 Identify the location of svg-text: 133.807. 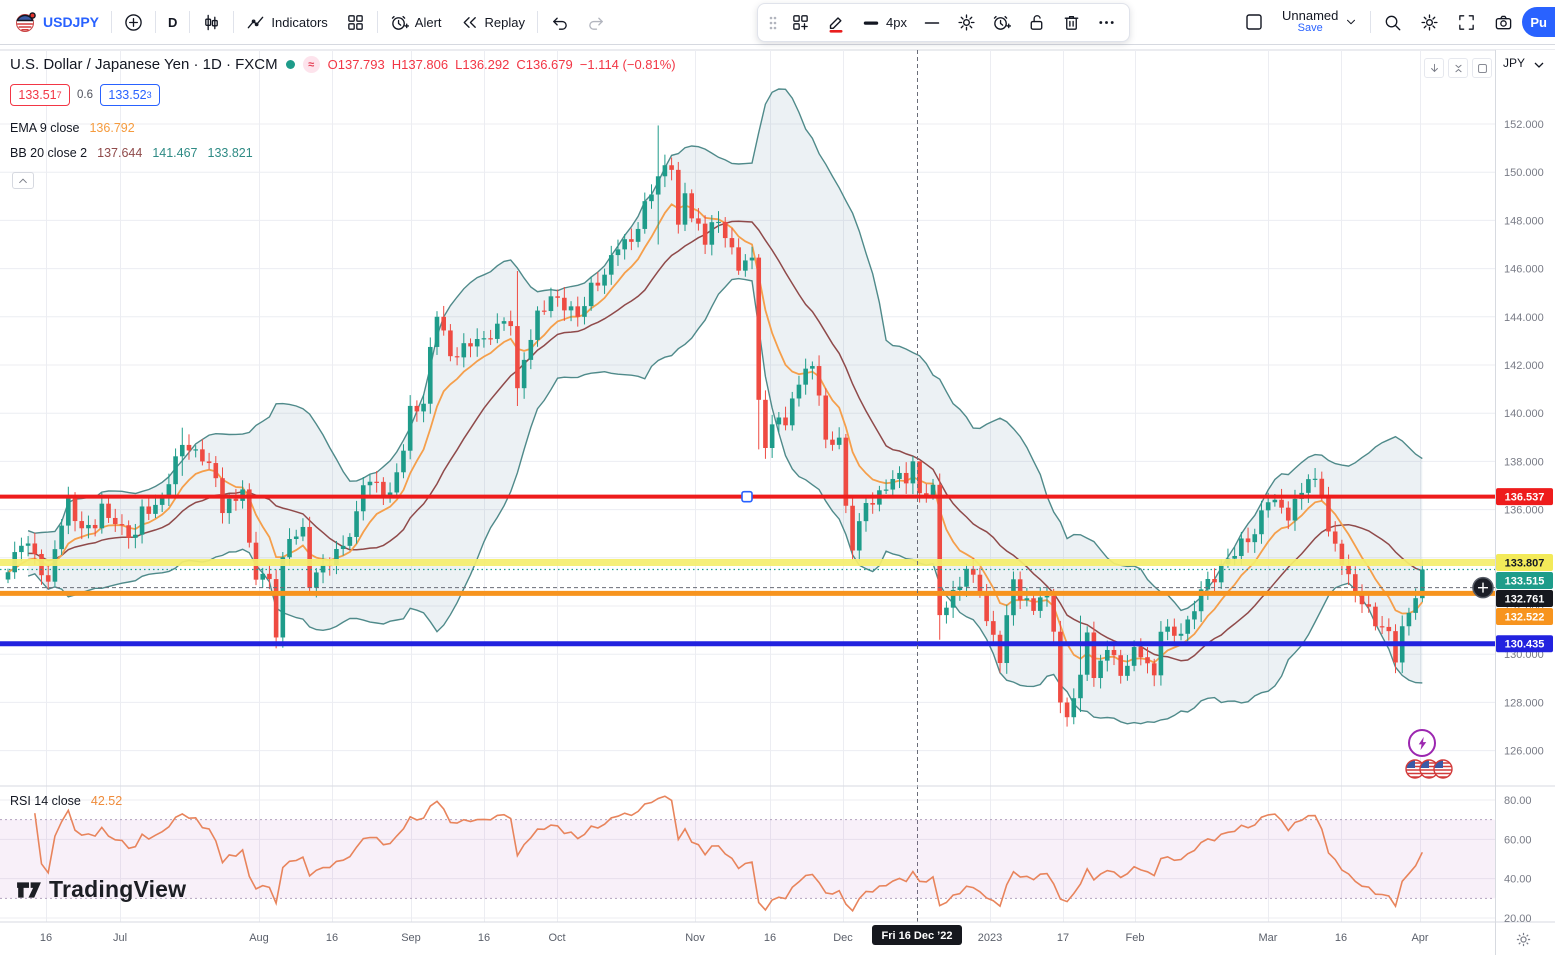
(1525, 563).